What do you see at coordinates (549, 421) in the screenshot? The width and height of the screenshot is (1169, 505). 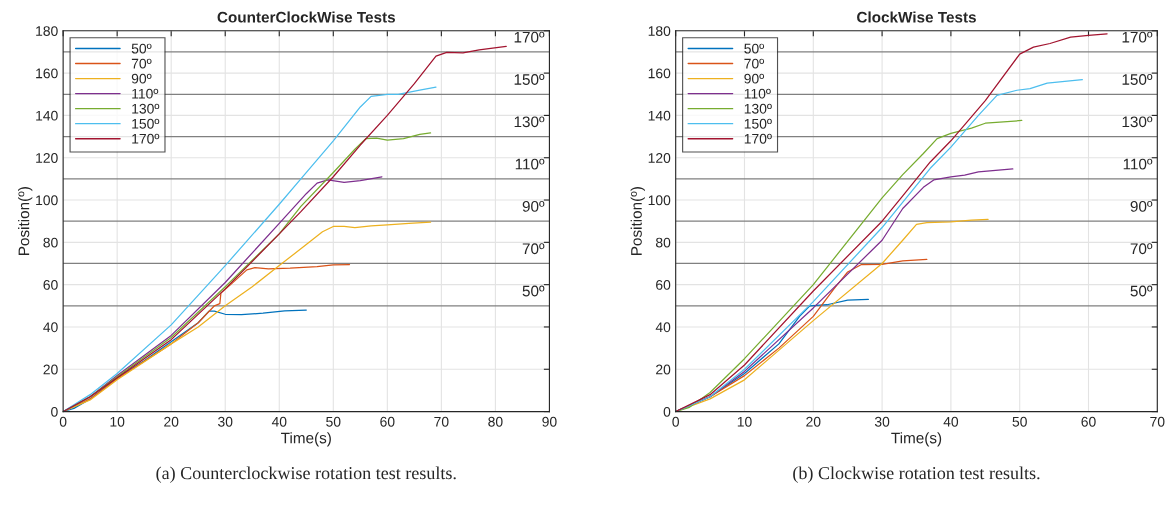 I see `x-tick-label: 90` at bounding box center [549, 421].